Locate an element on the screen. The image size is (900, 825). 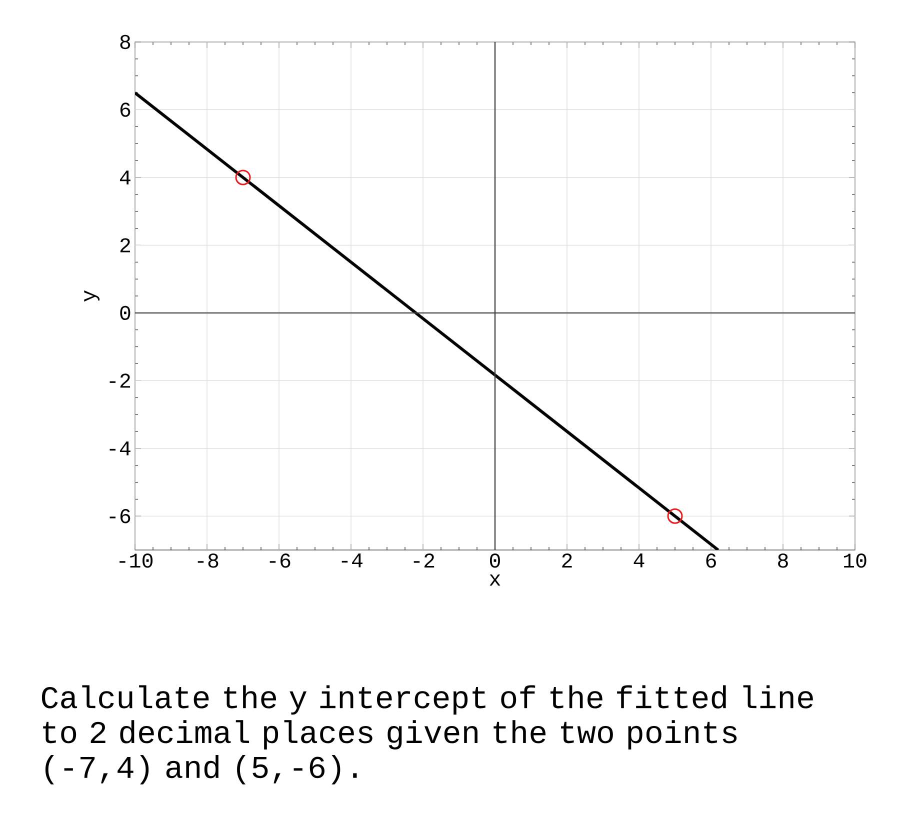
x-tick-label: -8 is located at coordinates (208, 561).